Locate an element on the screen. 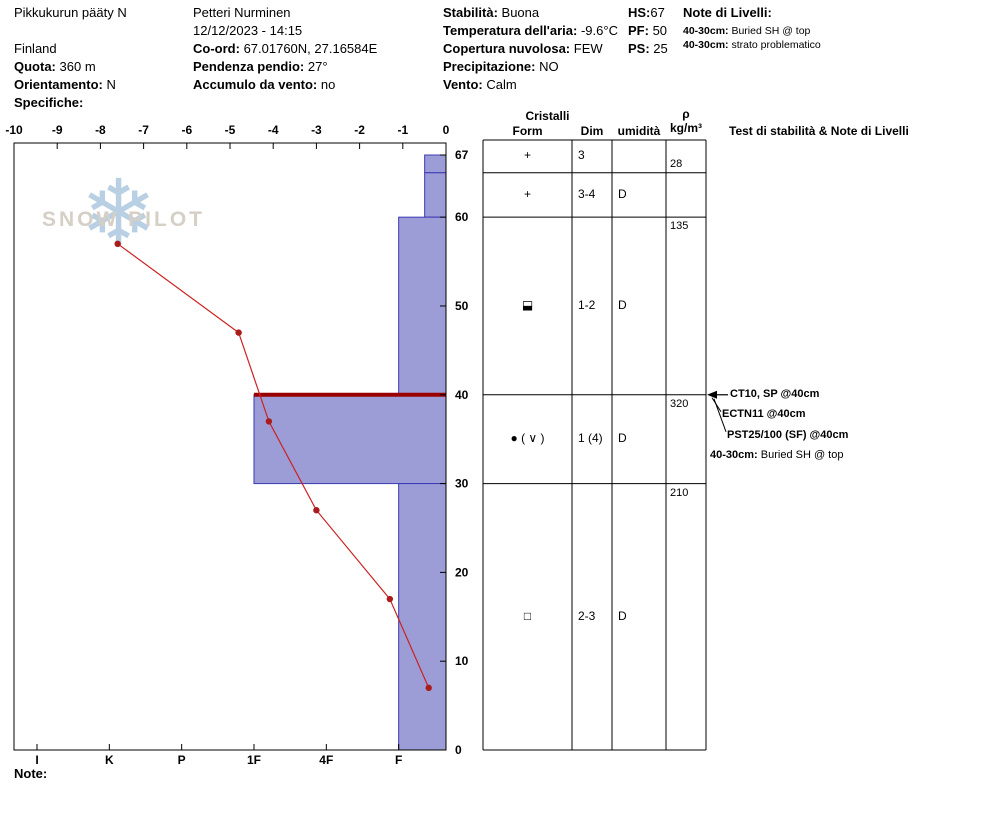 The height and width of the screenshot is (840, 994). depth-axis-label: 10 is located at coordinates (462, 661).